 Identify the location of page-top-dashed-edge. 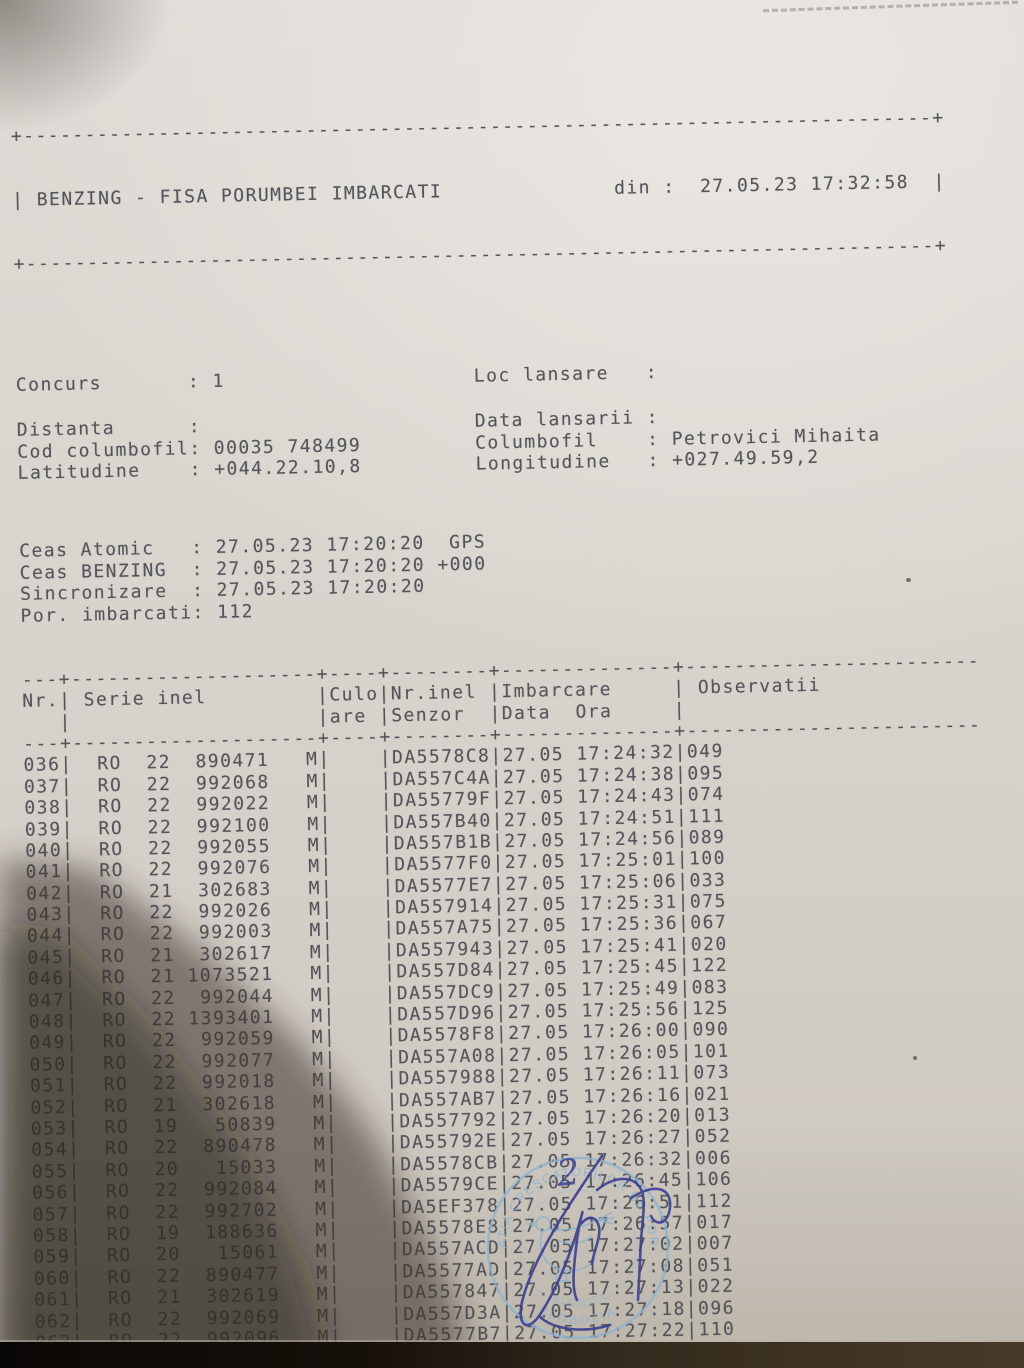
(890, 6).